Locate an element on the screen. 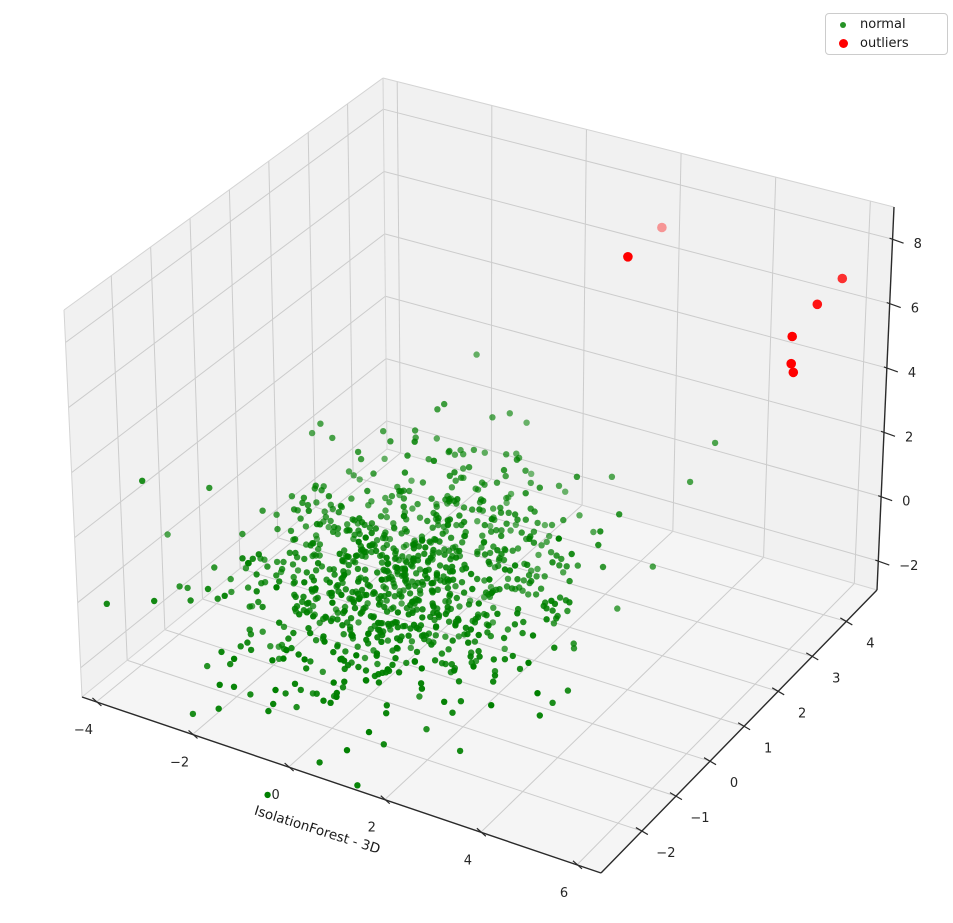  scatter-point-outlier is located at coordinates (842, 278).